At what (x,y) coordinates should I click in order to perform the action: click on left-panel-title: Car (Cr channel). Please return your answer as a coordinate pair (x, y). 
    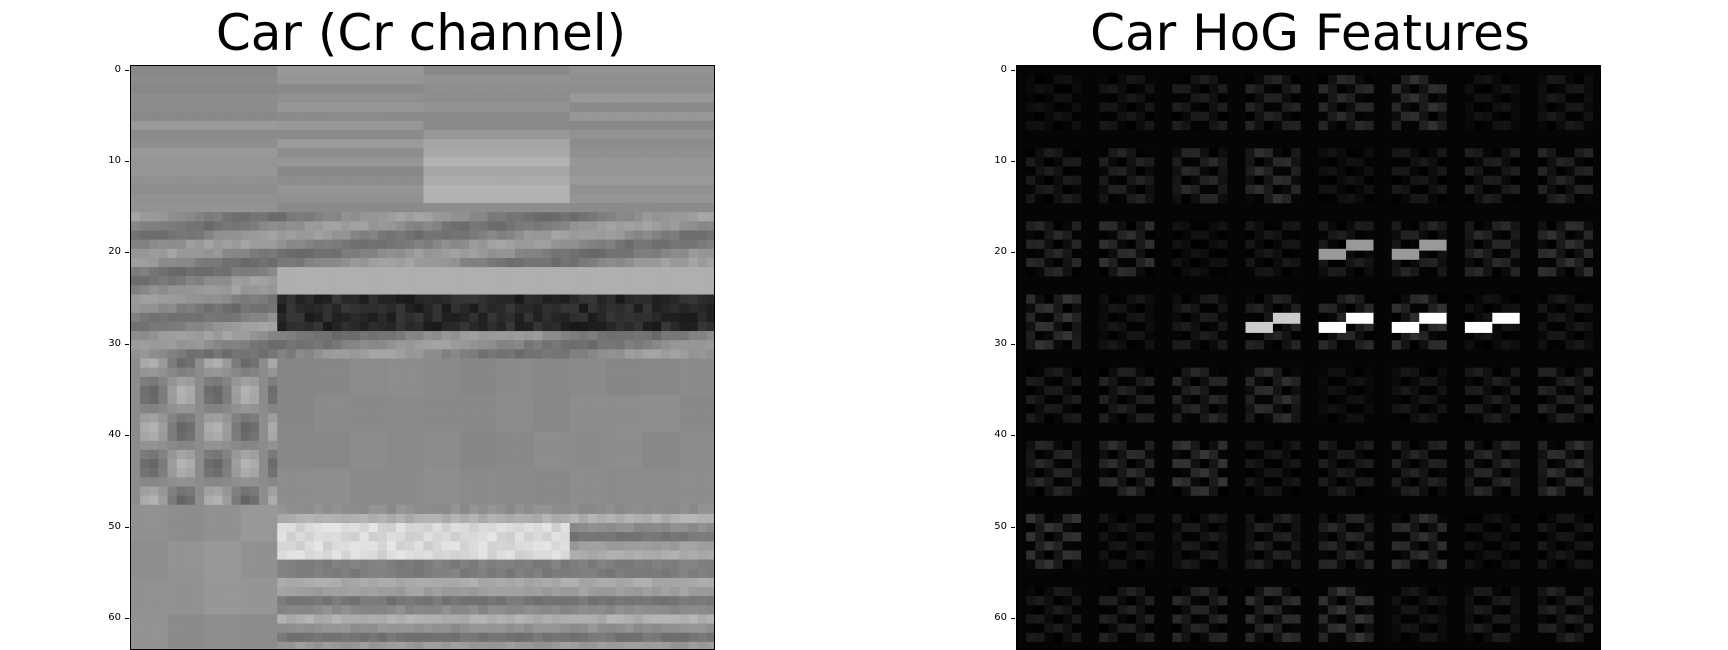
    Looking at the image, I should click on (421, 33).